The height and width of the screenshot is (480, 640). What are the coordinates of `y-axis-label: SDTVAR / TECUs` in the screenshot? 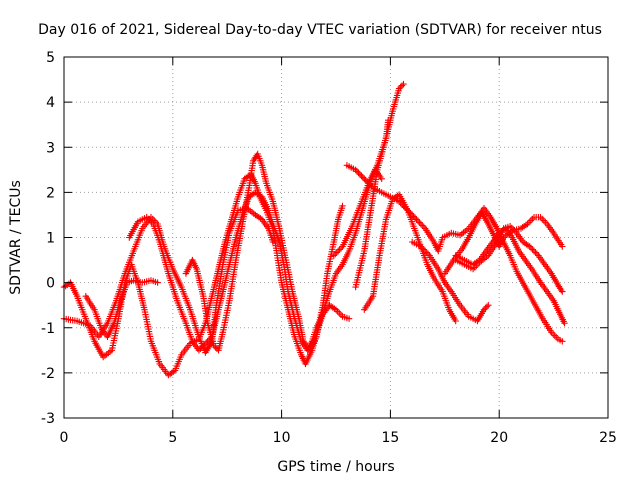 It's located at (16, 237).